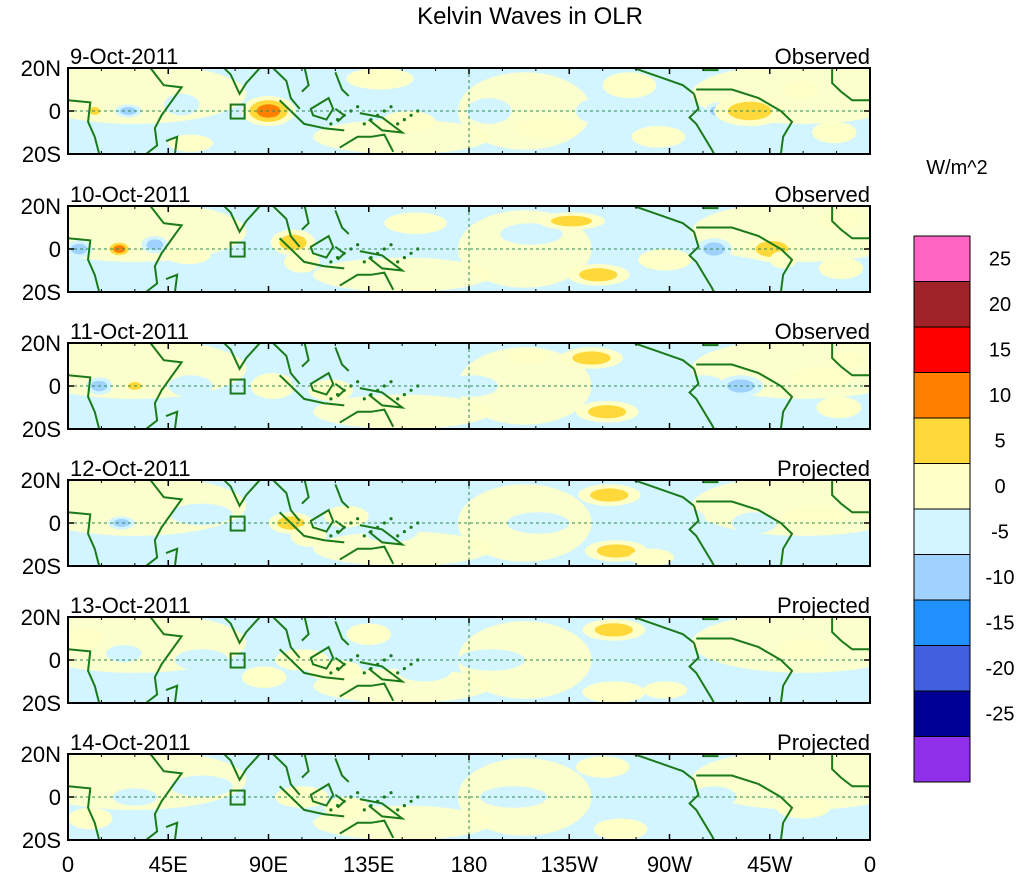 This screenshot has width=1021, height=887. I want to click on x-tick-label: 180, so click(469, 864).